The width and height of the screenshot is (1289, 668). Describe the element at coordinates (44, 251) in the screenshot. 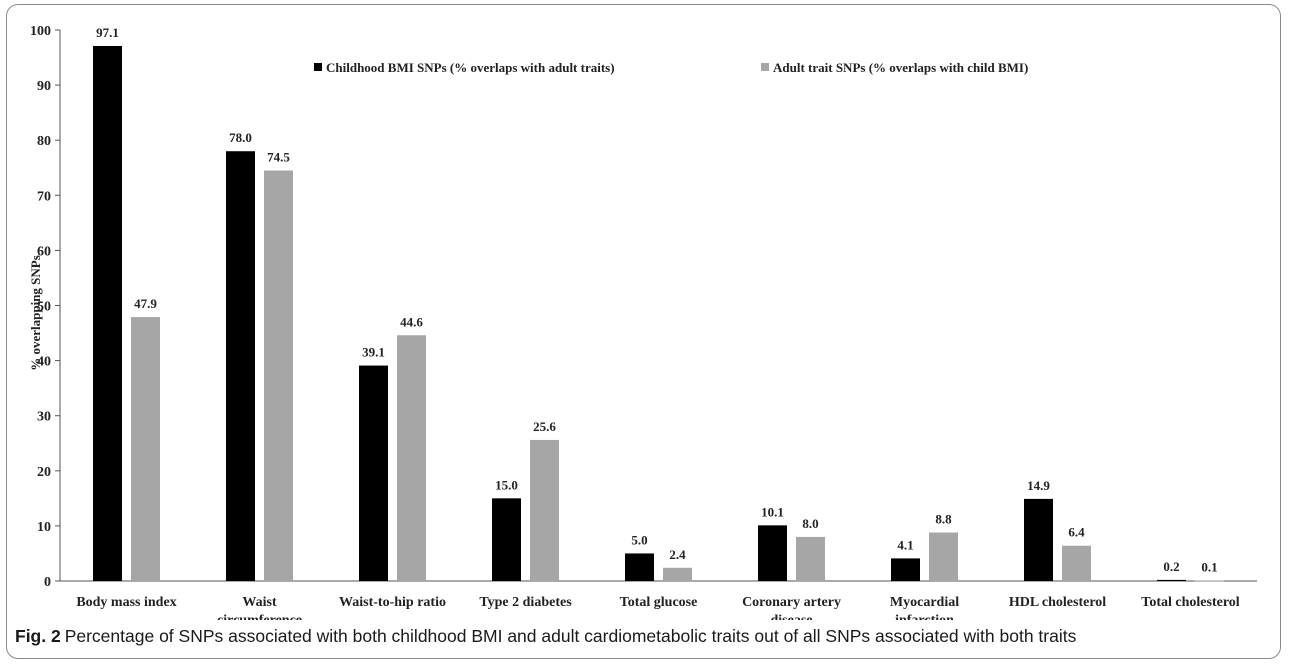

I see `y-tick-label: 60` at that location.